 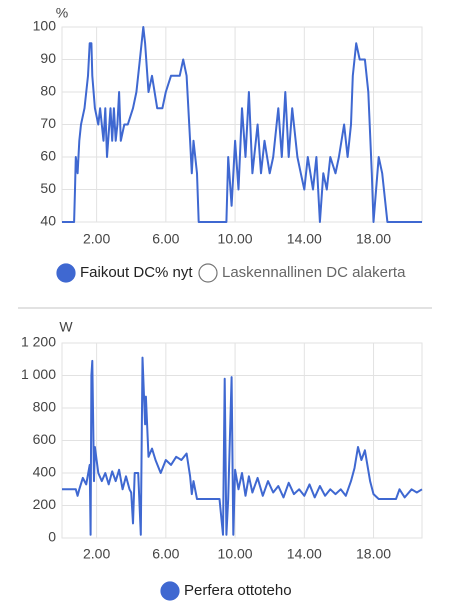 What do you see at coordinates (48, 58) in the screenshot?
I see `y-tick-label: 90` at bounding box center [48, 58].